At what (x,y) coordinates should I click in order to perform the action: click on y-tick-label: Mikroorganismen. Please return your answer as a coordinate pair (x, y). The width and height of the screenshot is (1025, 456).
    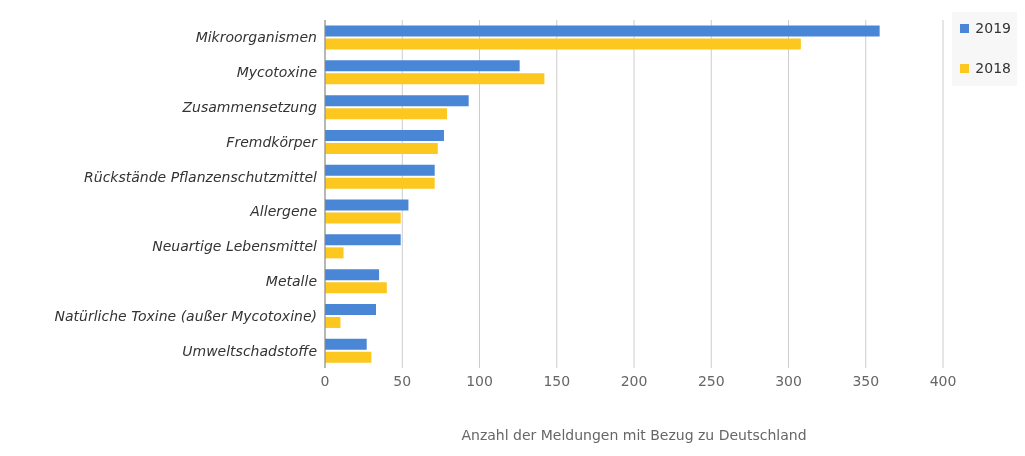
    Looking at the image, I should click on (256, 37).